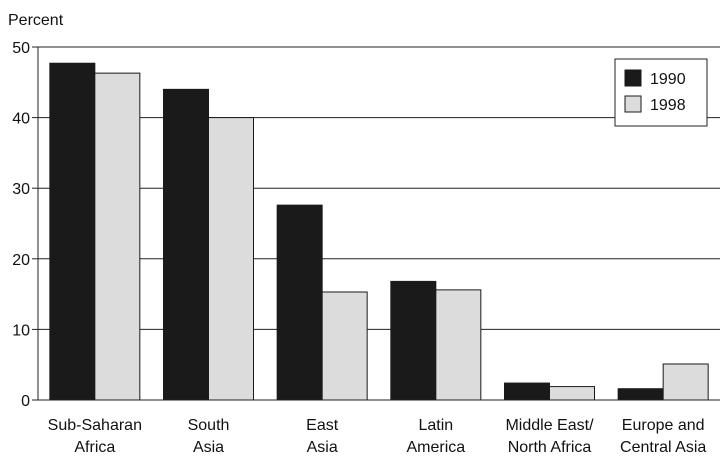 This screenshot has height=460, width=727. Describe the element at coordinates (25, 401) in the screenshot. I see `y-tick-label: 0` at that location.